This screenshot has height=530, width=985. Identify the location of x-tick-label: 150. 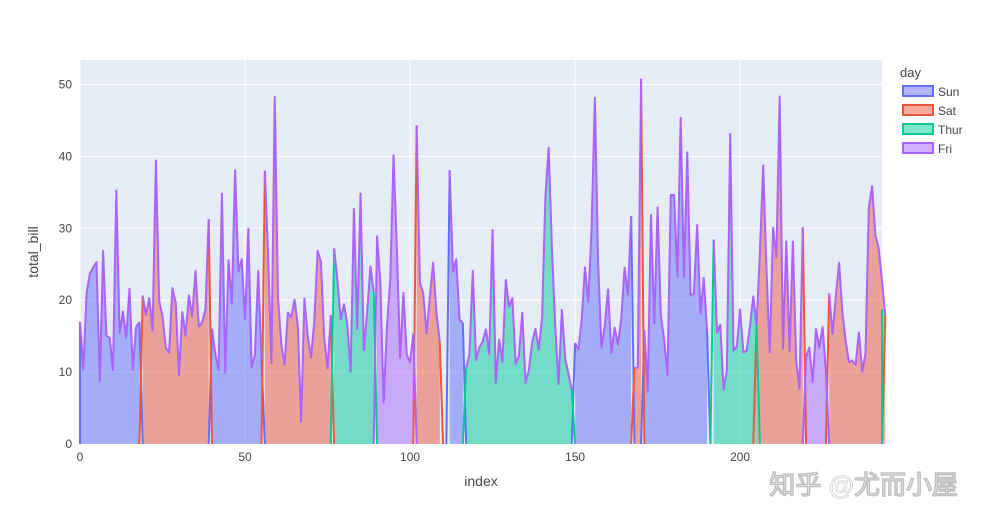
(575, 457).